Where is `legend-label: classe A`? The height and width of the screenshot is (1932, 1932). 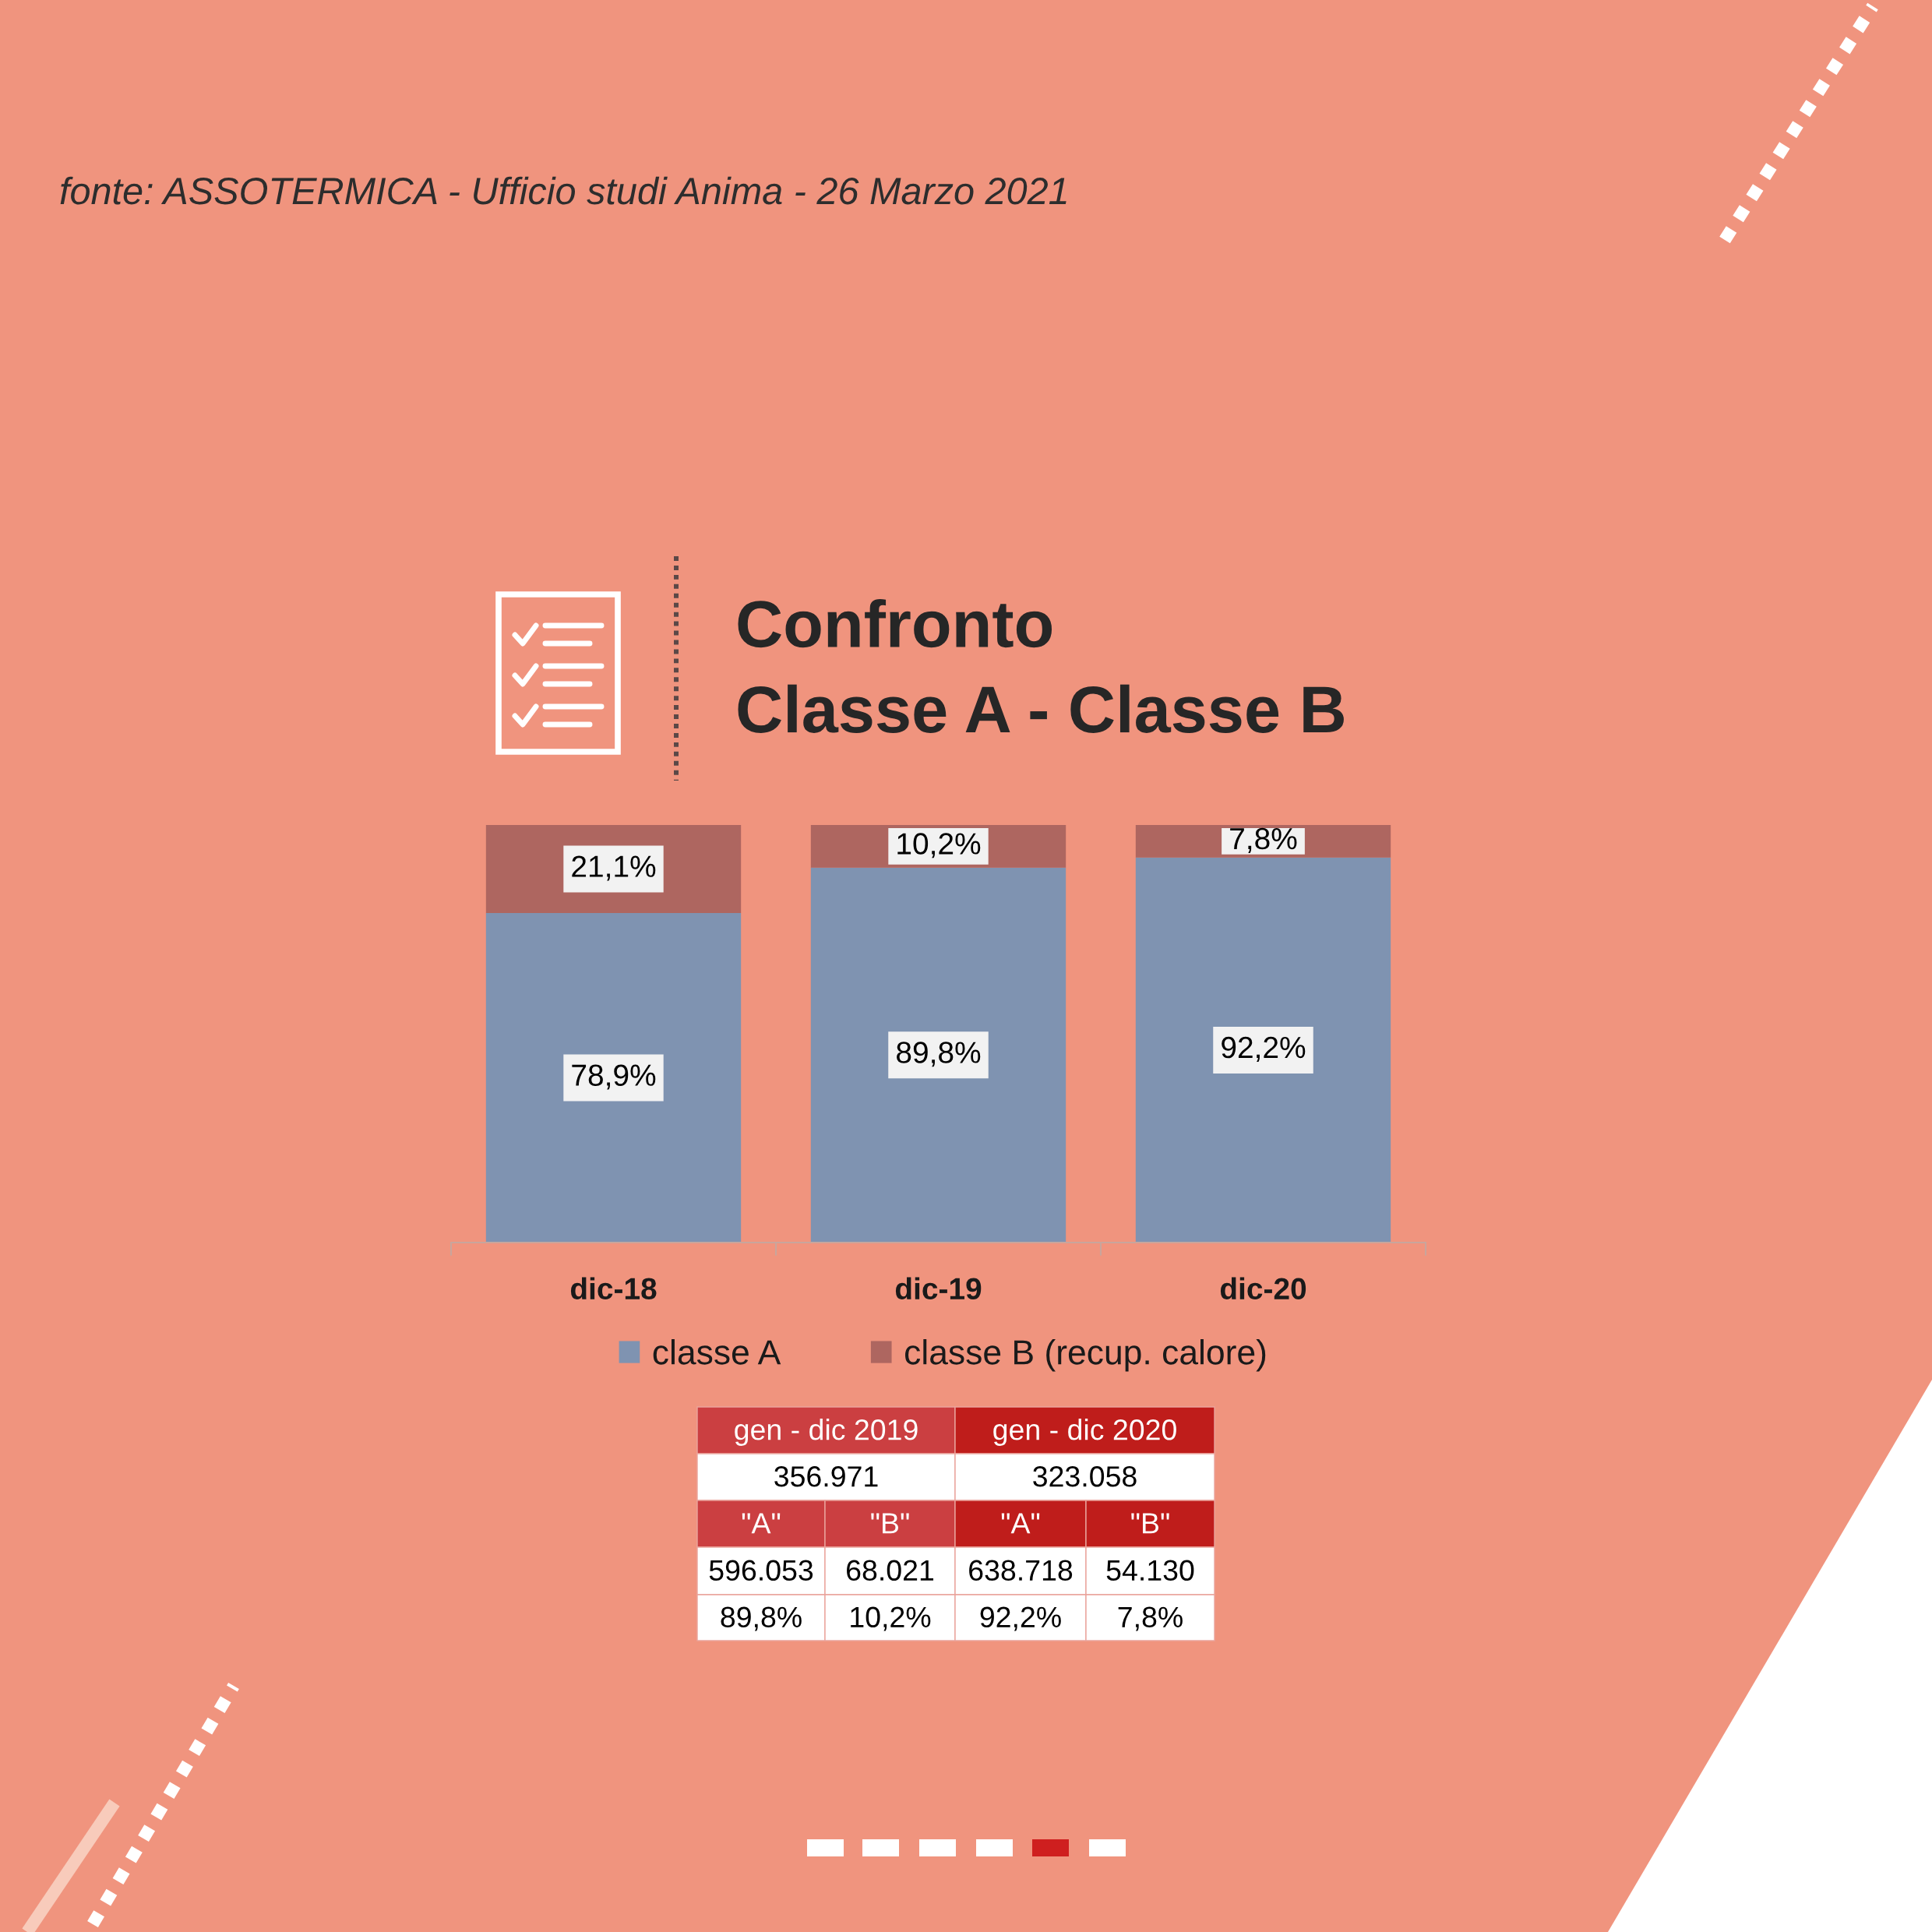 legend-label: classe A is located at coordinates (717, 1352).